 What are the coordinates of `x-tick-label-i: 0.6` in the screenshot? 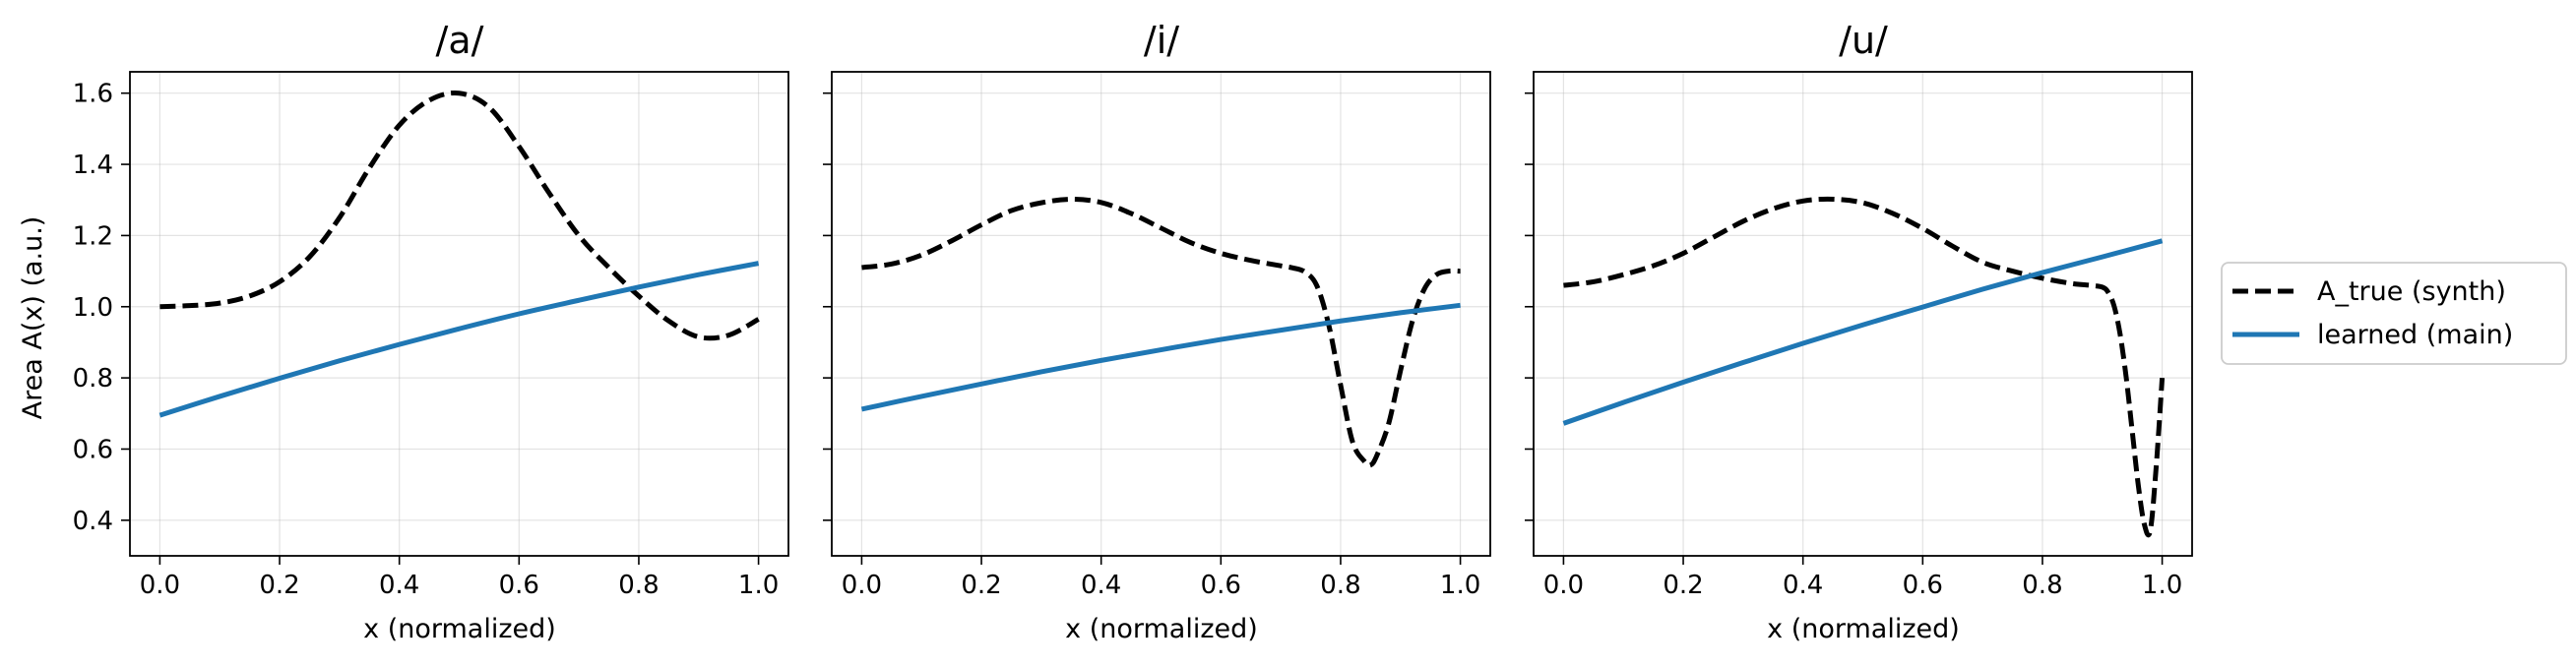 It's located at (1221, 585).